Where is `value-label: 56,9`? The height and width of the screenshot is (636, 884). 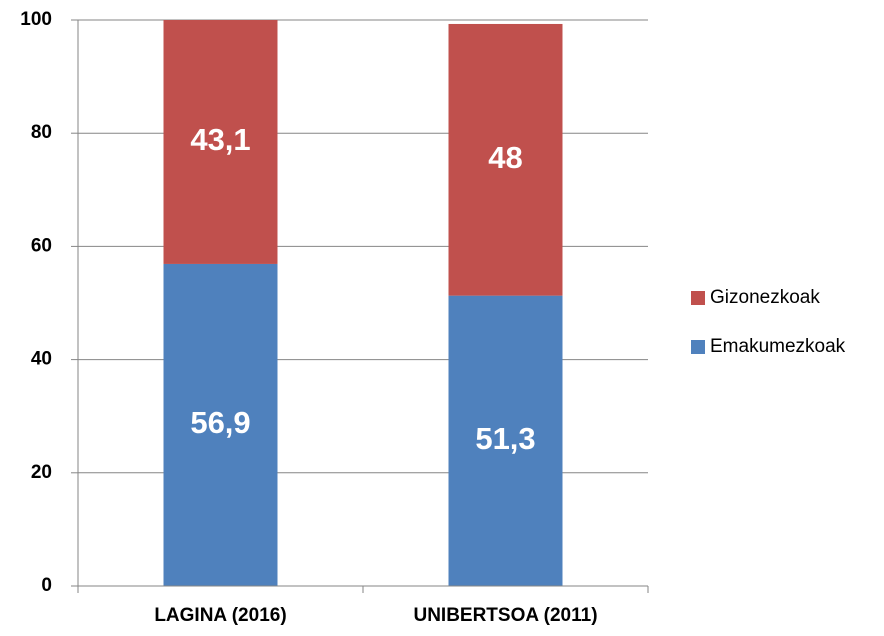
value-label: 56,9 is located at coordinates (220, 422).